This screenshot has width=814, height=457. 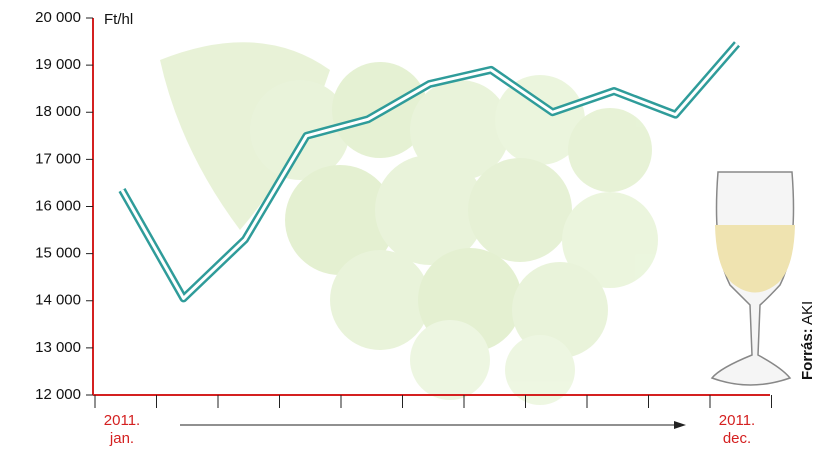 What do you see at coordinates (806, 313) in the screenshot?
I see `source-name: AKI` at bounding box center [806, 313].